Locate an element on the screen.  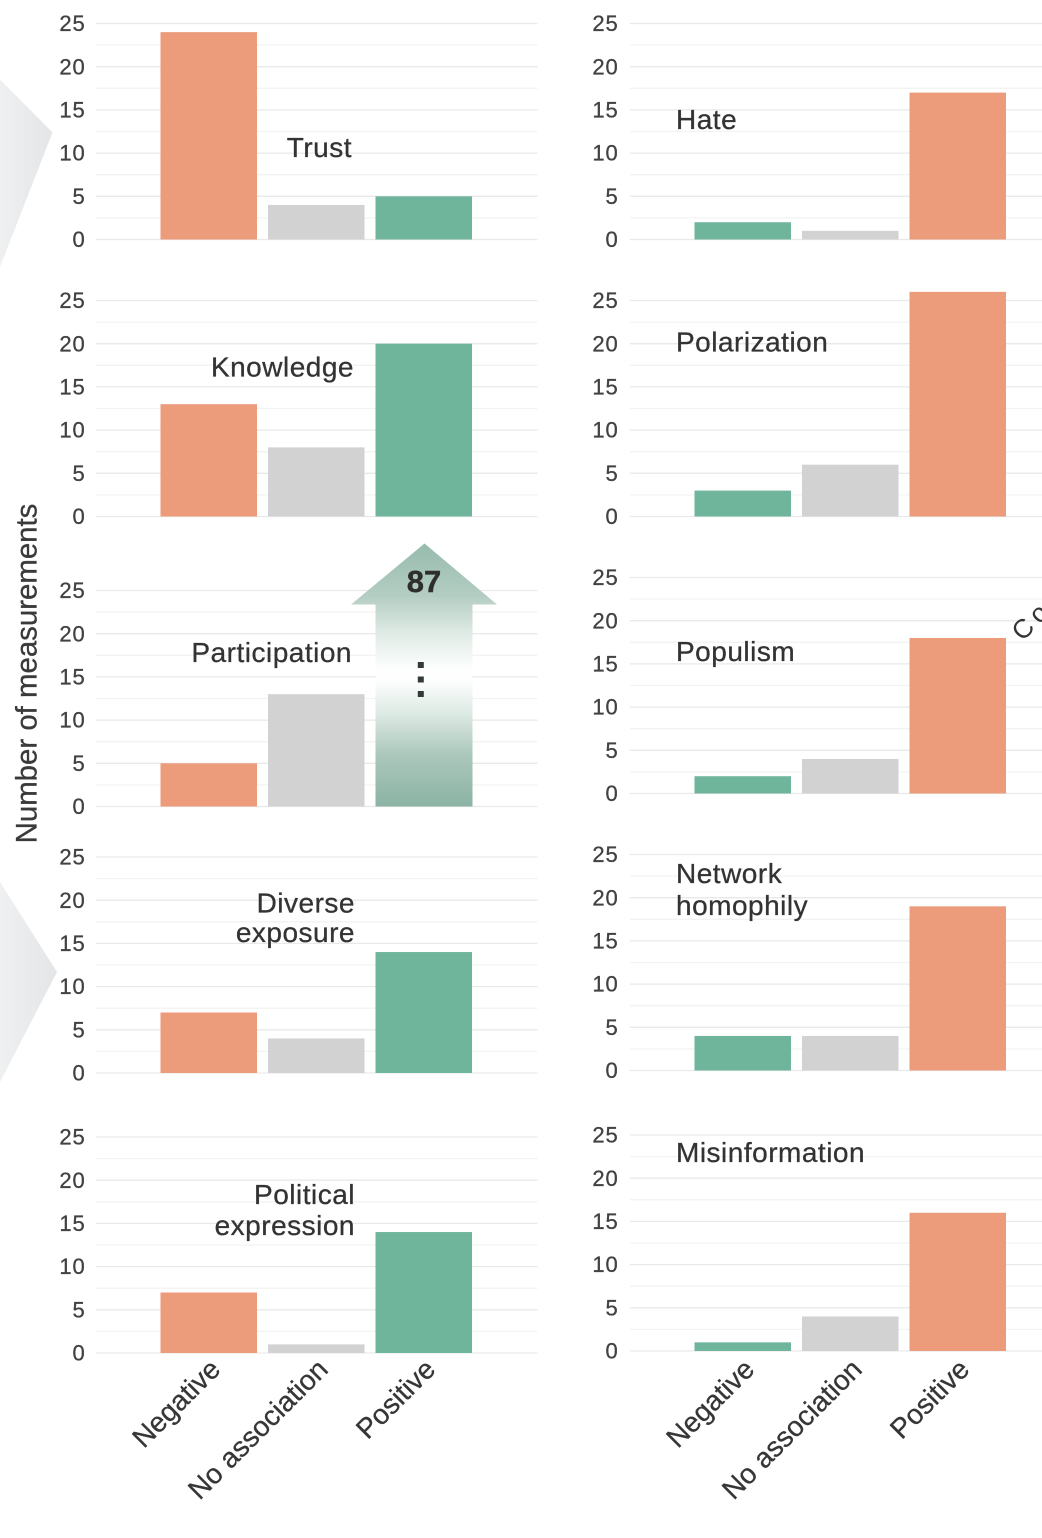
svg-text: expression is located at coordinates (285, 1225).